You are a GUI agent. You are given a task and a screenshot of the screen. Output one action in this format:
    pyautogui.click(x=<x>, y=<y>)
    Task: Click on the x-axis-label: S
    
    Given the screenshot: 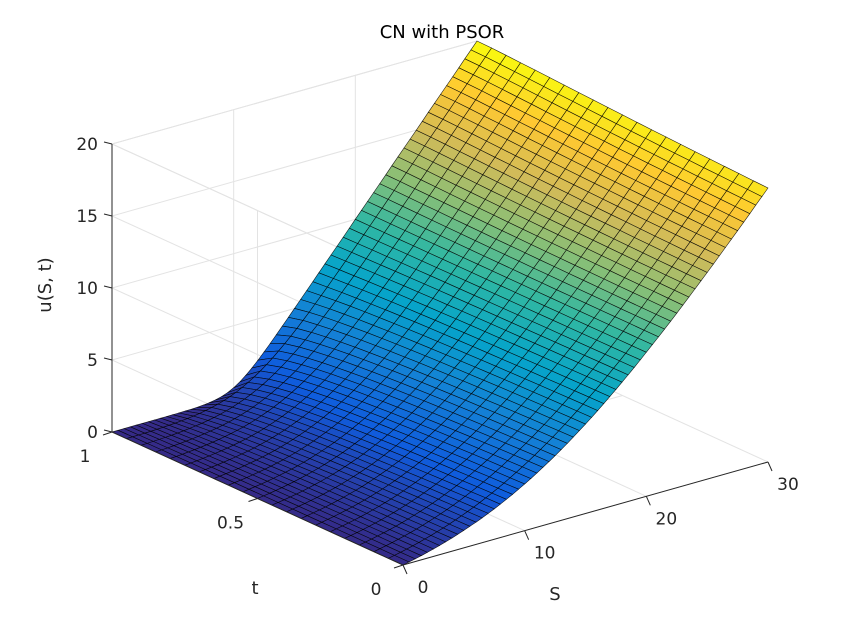 What is the action you would take?
    pyautogui.click(x=554, y=594)
    